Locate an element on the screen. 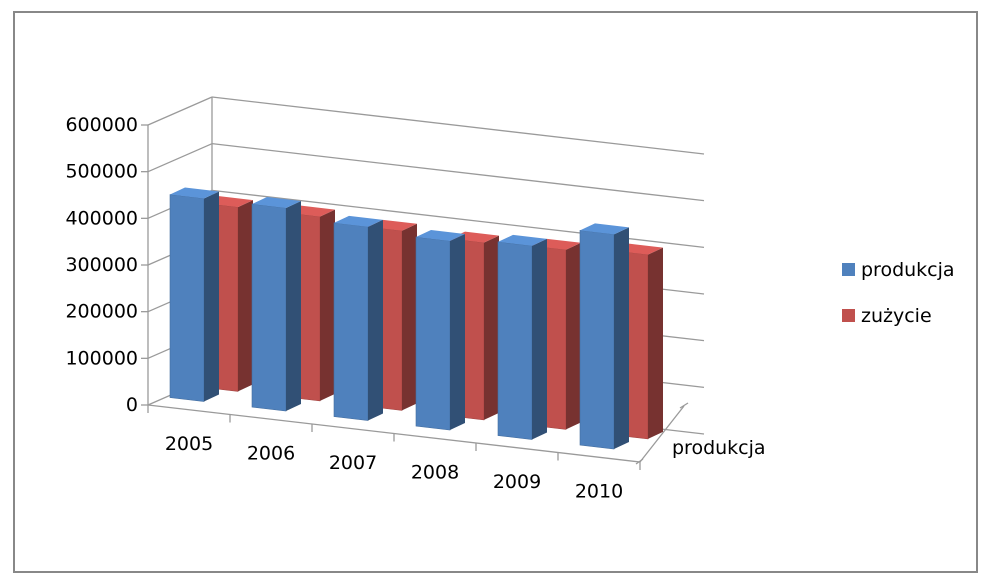 The width and height of the screenshot is (992, 581). x-tick-label: 2006 is located at coordinates (271, 453).